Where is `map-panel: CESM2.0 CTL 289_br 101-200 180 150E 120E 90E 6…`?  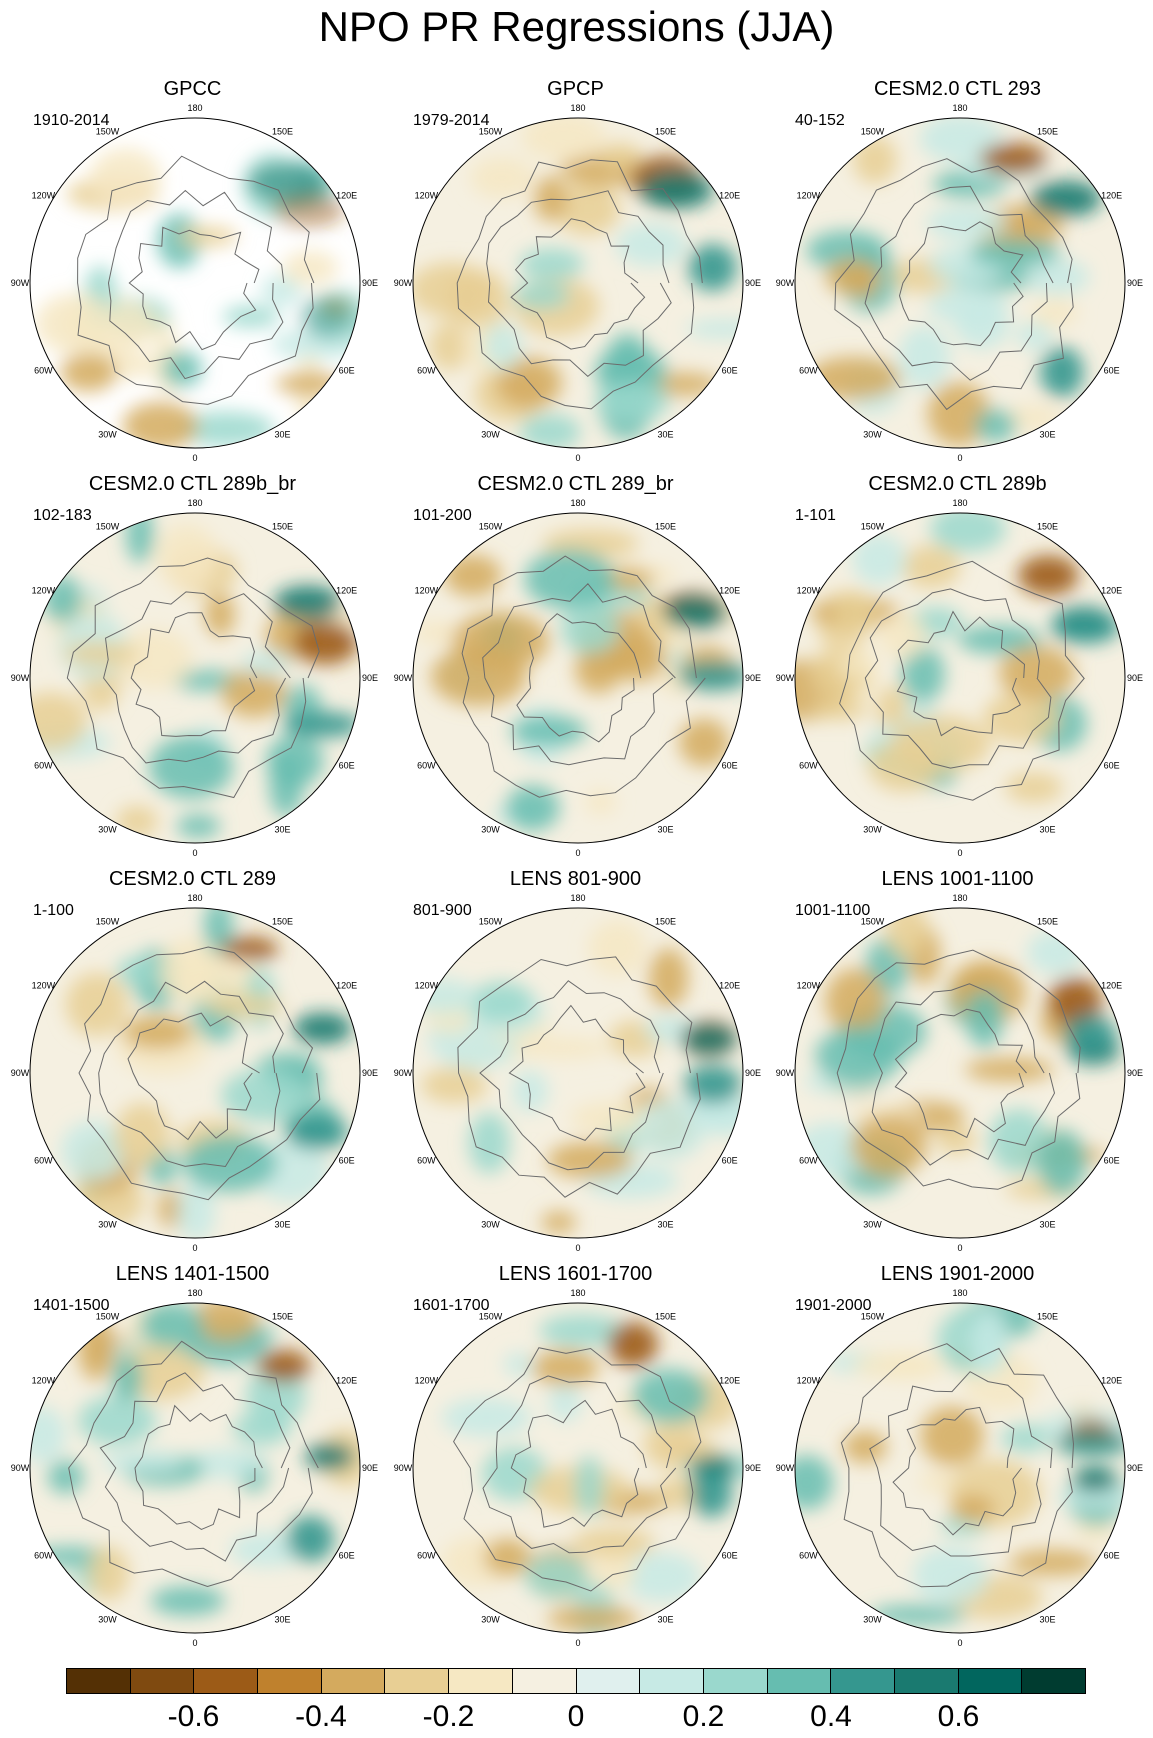
map-panel: CESM2.0 CTL 289_br 101-200 180 150E 120E 90E 6… is located at coordinates (575, 626).